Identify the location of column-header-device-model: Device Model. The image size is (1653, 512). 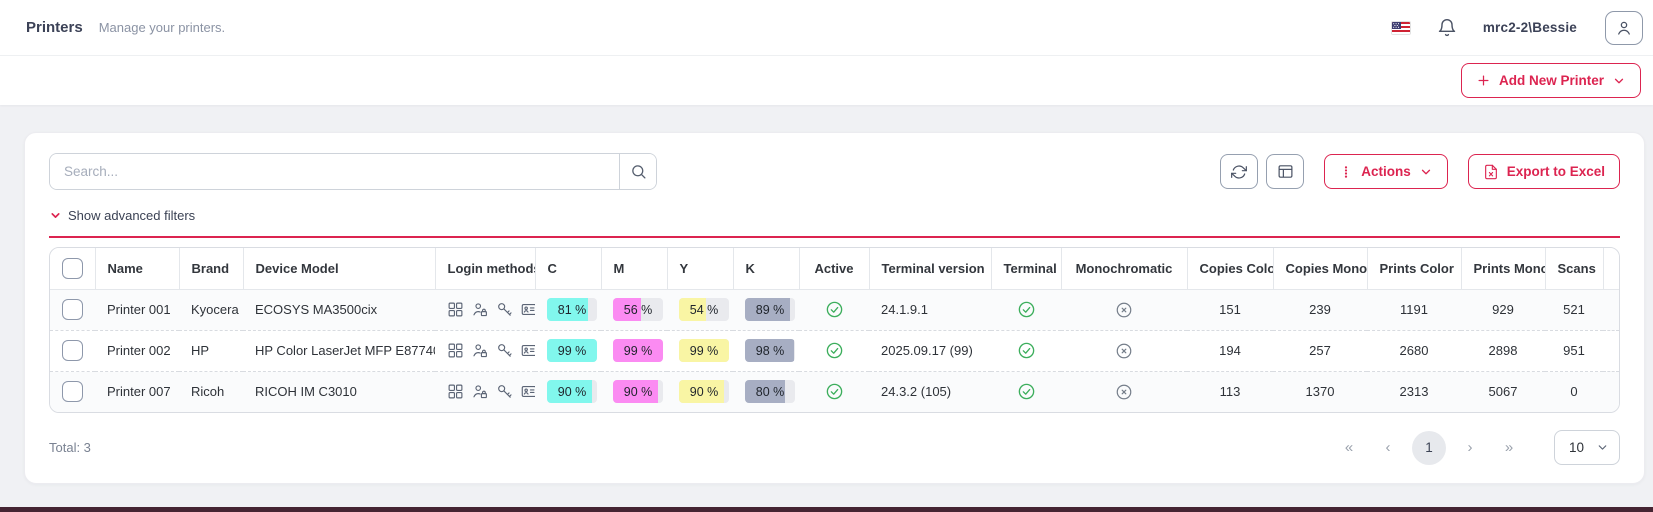
(339, 268).